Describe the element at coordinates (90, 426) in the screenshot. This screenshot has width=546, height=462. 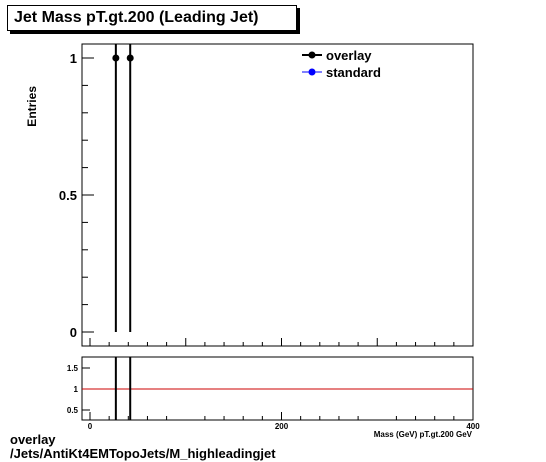
I see `ratio-x-tick-label: 0` at that location.